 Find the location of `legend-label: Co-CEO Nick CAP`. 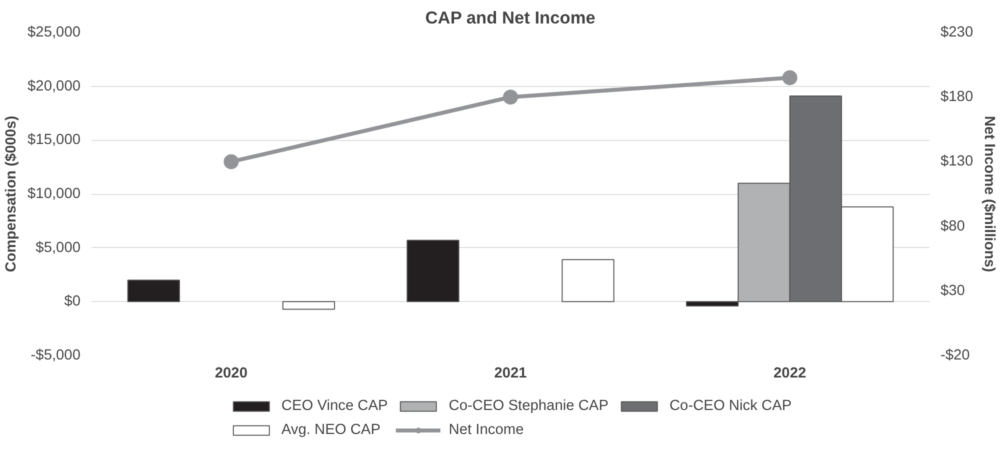

legend-label: Co-CEO Nick CAP is located at coordinates (730, 406).